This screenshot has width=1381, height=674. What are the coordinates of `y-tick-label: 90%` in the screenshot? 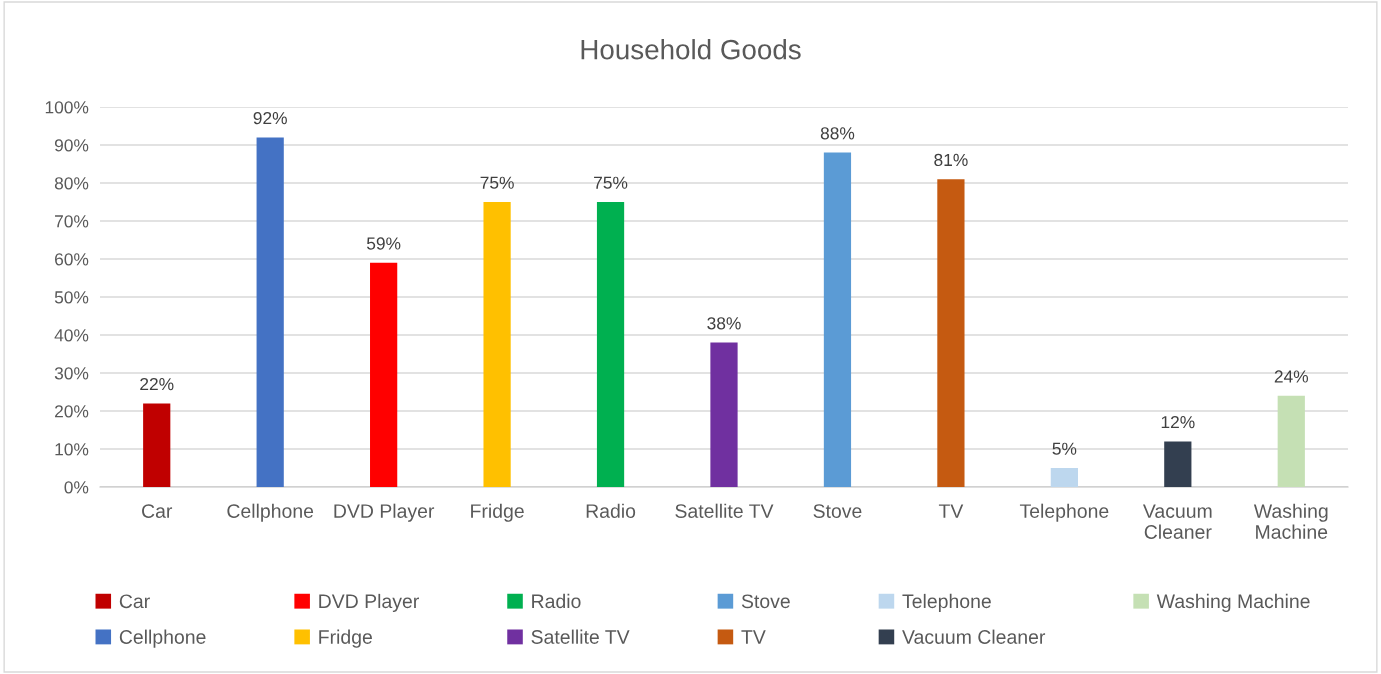 It's located at (71, 145).